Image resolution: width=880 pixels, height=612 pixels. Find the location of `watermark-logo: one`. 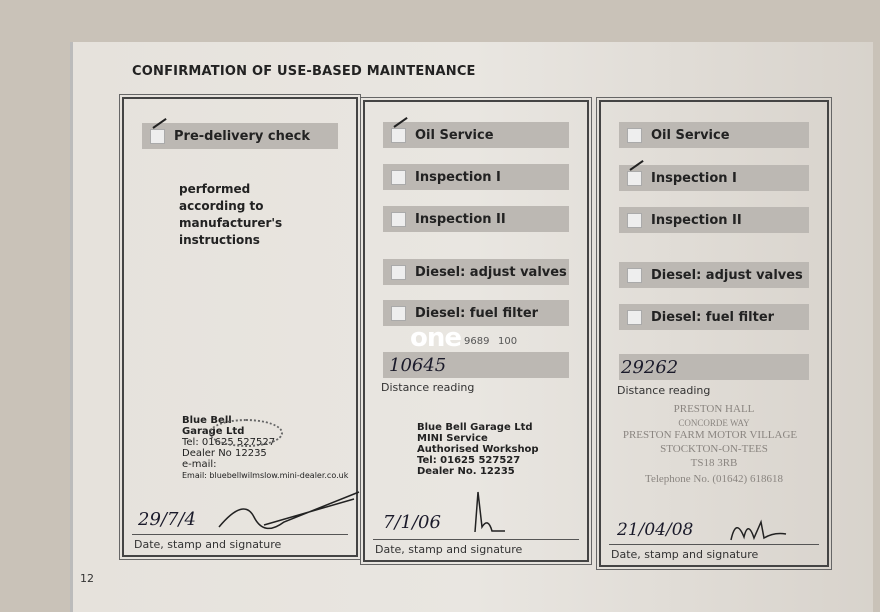

watermark-logo: one is located at coordinates (436, 338).